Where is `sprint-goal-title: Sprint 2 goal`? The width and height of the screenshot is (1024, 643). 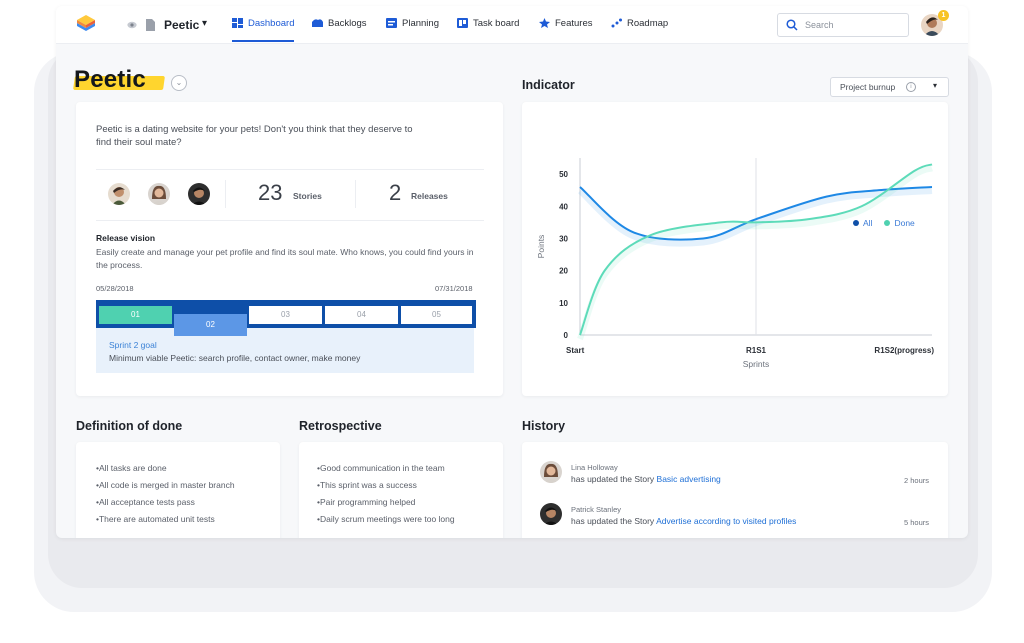 sprint-goal-title: Sprint 2 goal is located at coordinates (133, 345).